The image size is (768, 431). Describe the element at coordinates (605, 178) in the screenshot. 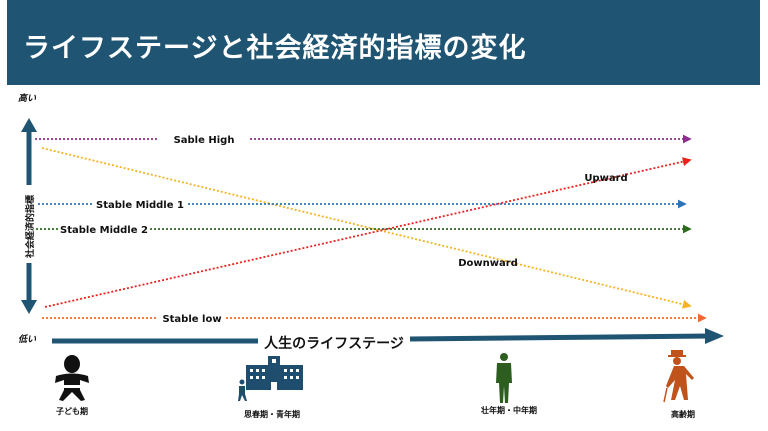

I see `line-label-upward: Upward` at that location.